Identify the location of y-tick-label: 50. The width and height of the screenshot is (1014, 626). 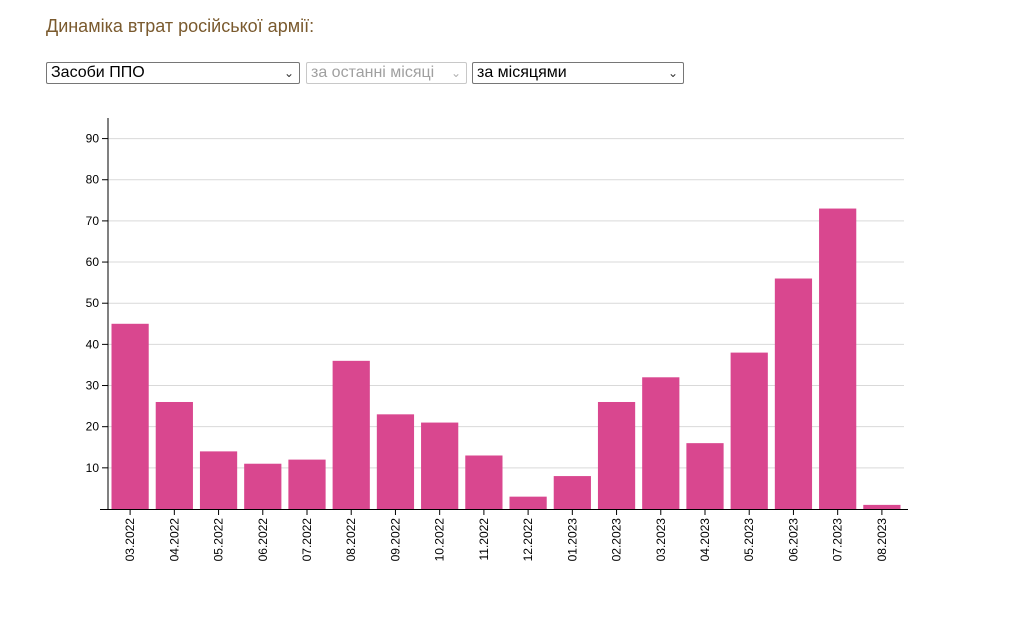
(93, 303).